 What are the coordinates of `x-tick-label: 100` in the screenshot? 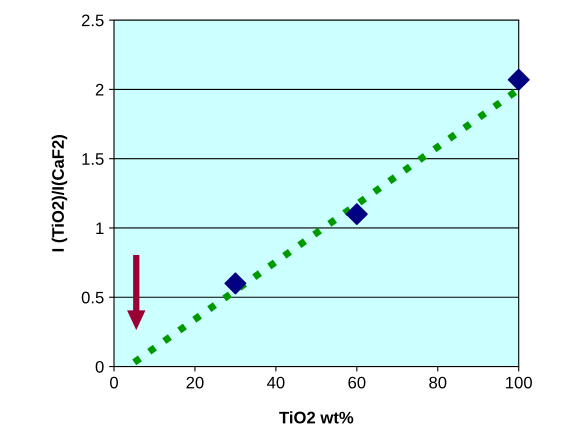 It's located at (519, 382).